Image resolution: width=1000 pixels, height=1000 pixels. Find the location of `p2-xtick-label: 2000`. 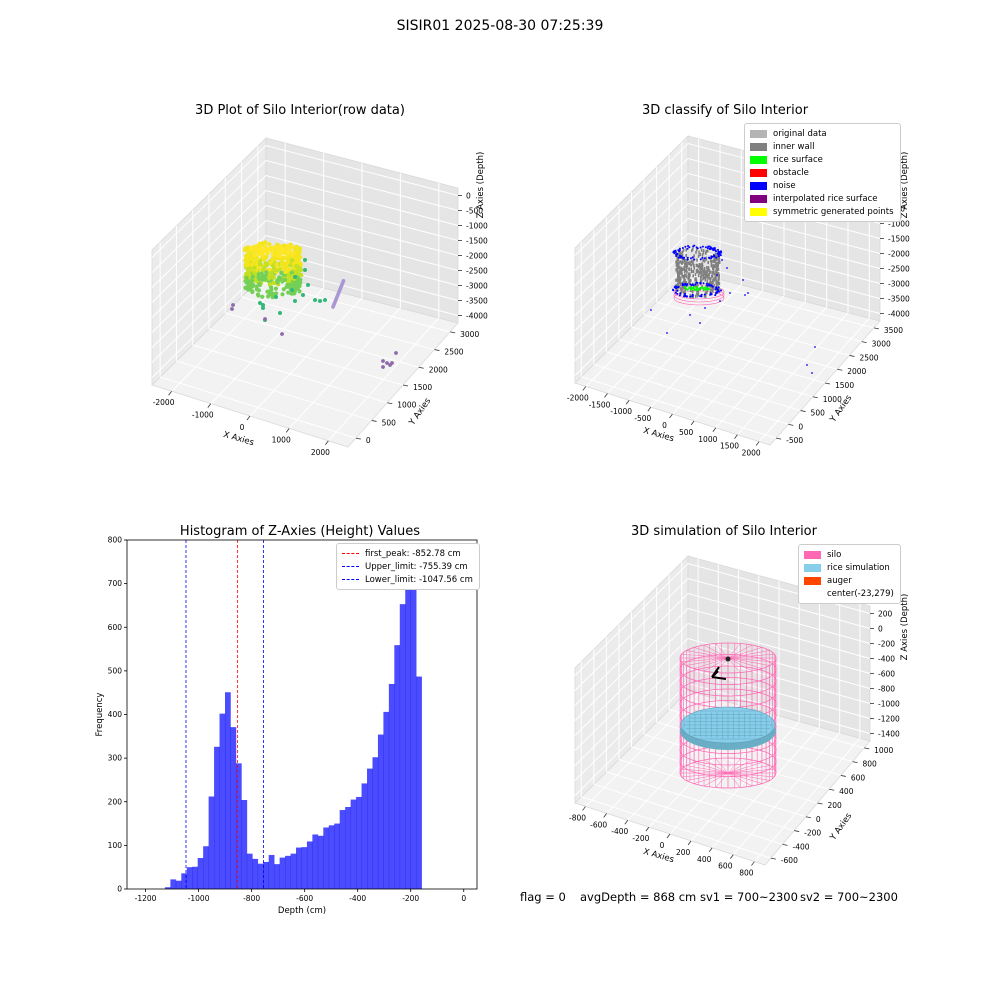

p2-xtick-label: 2000 is located at coordinates (751, 453).